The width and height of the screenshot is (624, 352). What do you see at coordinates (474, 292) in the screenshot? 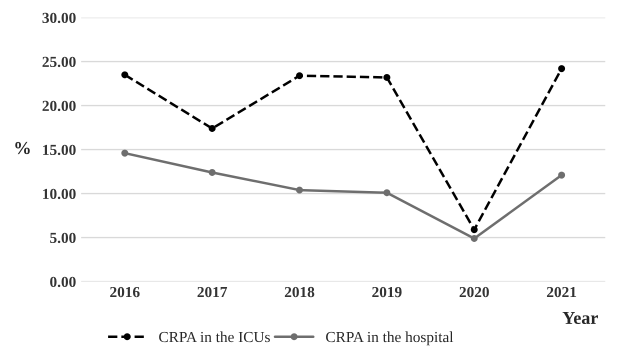
I see `x-tick-label: 2020` at bounding box center [474, 292].